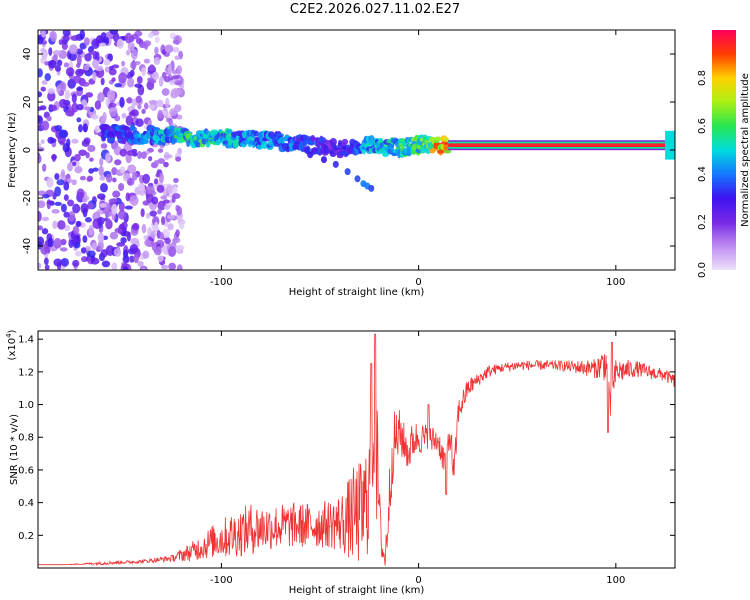  I want to click on snr-y-tick-label: 0.4, so click(26, 503).